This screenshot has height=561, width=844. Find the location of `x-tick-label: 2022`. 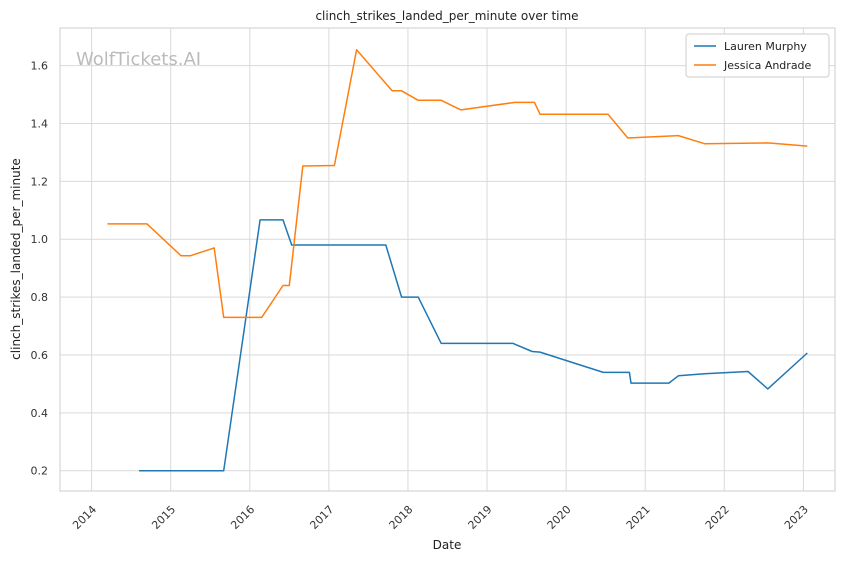

x-tick-label: 2022 is located at coordinates (717, 517).